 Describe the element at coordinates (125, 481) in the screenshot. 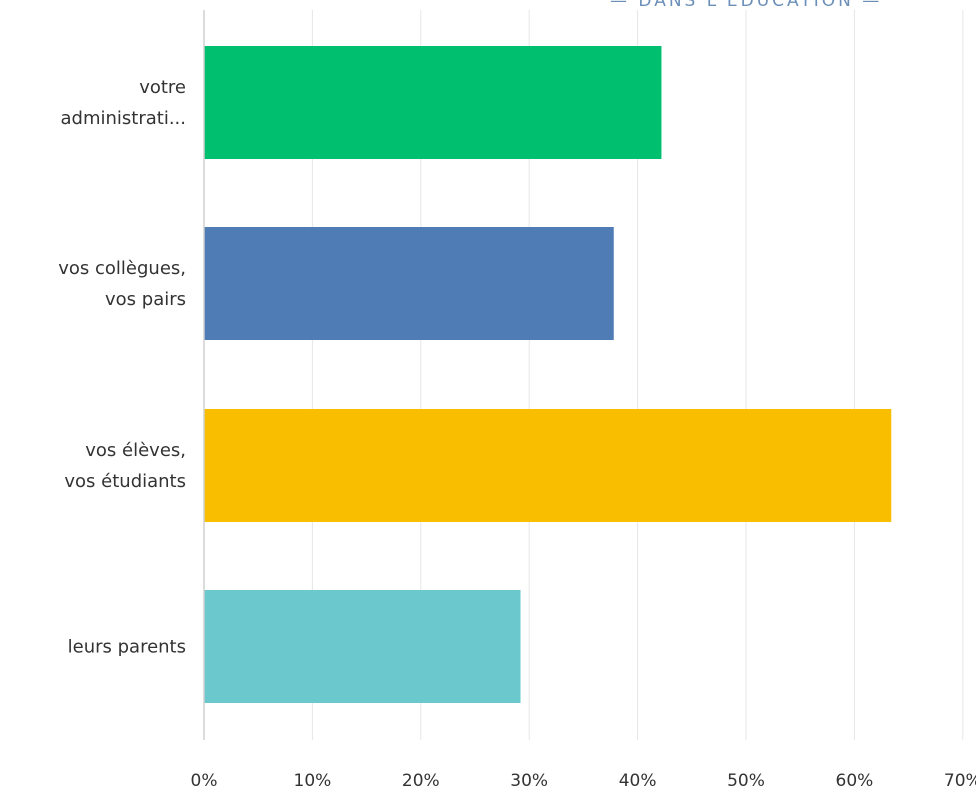

I see `category-label-2-line-1: vos étudiants` at that location.